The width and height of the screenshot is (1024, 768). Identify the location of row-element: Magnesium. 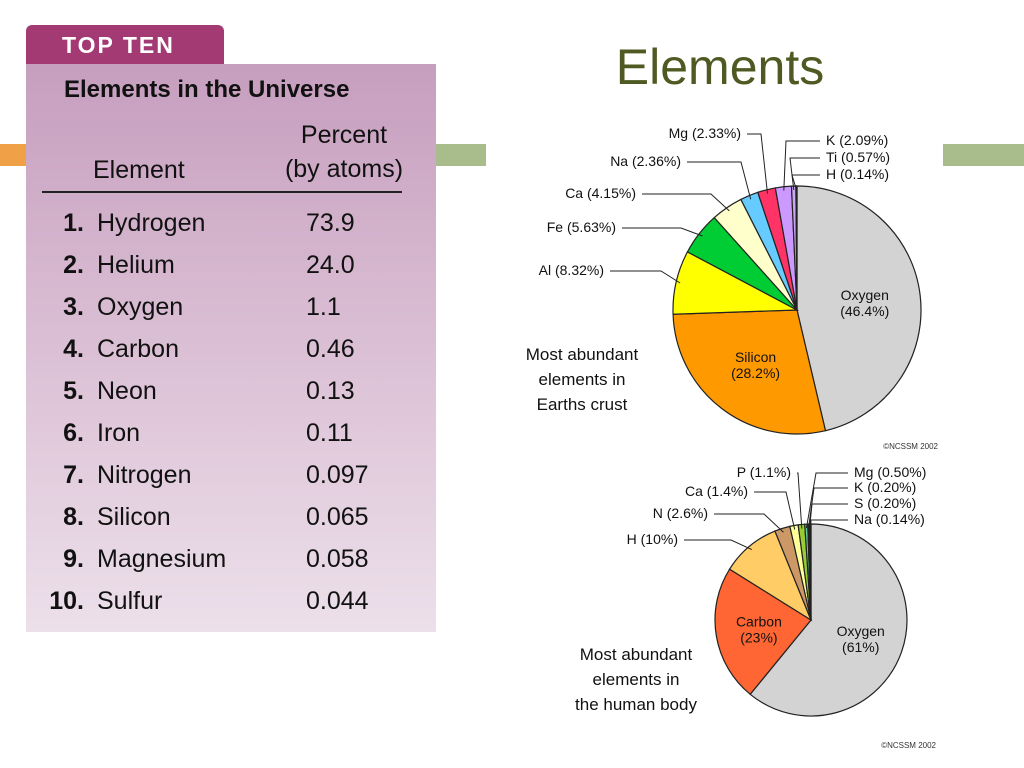
(162, 559).